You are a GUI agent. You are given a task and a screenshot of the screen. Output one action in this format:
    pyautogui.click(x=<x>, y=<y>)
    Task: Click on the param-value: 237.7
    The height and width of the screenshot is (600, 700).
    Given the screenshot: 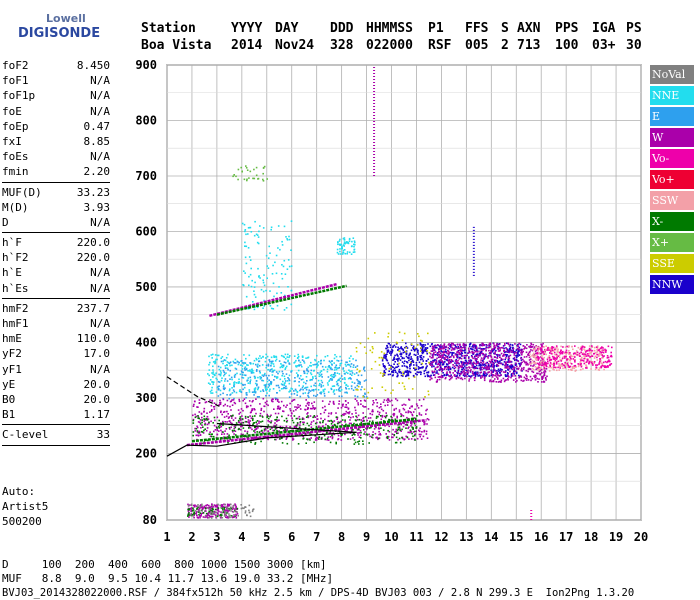 What is the action you would take?
    pyautogui.click(x=93, y=308)
    